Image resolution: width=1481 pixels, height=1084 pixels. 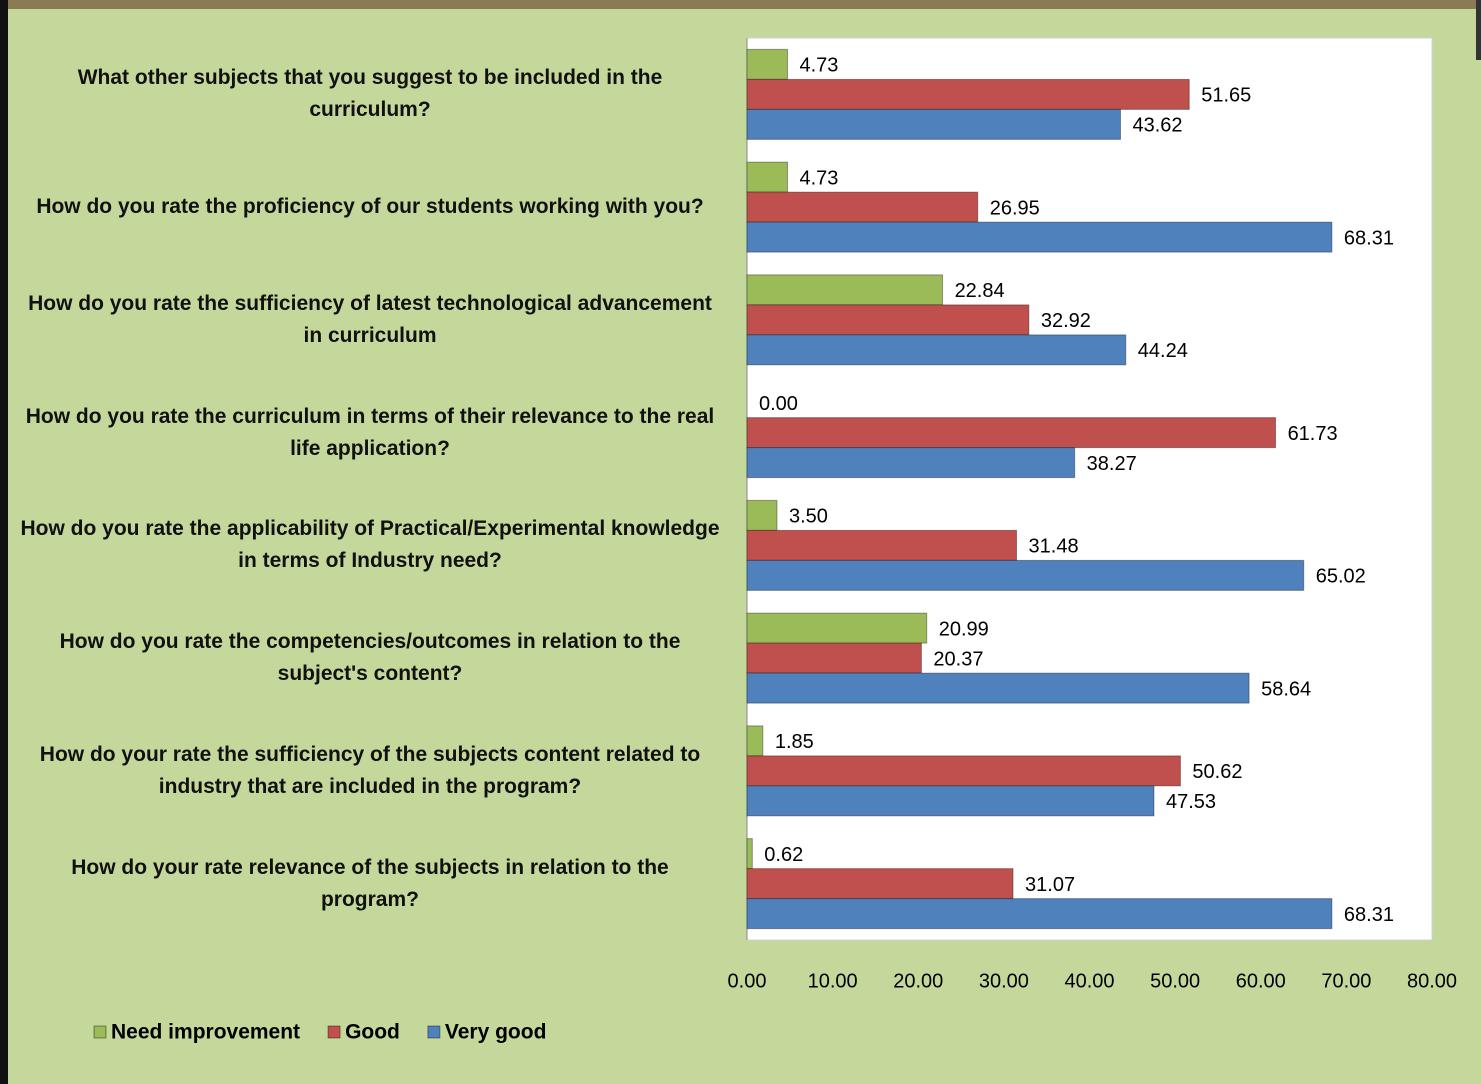 I want to click on x-tick-label: 50.00, so click(x=1175, y=981).